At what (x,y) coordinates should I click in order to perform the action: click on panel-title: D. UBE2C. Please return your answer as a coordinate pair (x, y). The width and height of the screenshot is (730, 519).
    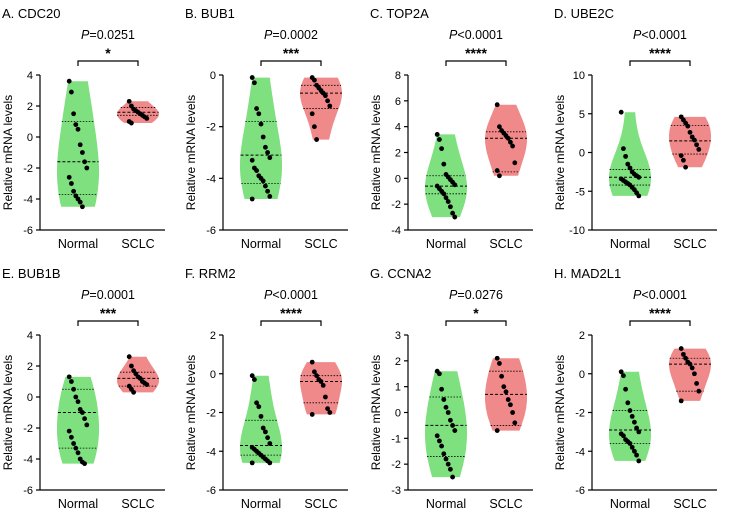
    Looking at the image, I should click on (584, 13).